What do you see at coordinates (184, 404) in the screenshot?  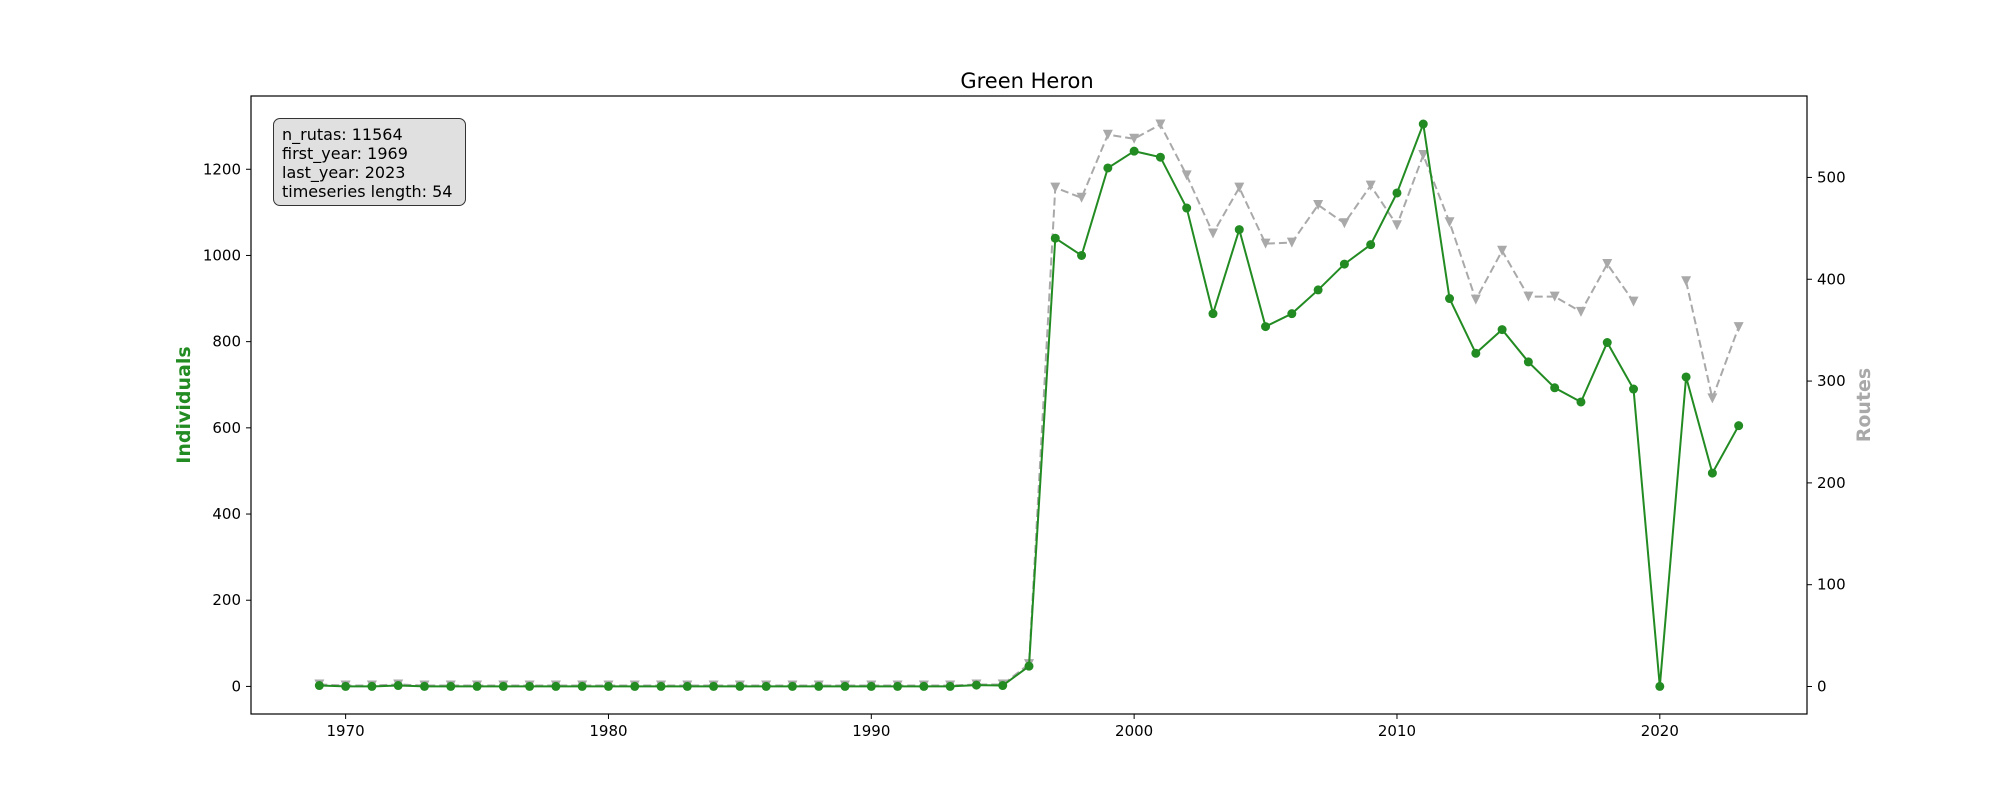 I see `y-axis-left-label: Individuals` at bounding box center [184, 404].